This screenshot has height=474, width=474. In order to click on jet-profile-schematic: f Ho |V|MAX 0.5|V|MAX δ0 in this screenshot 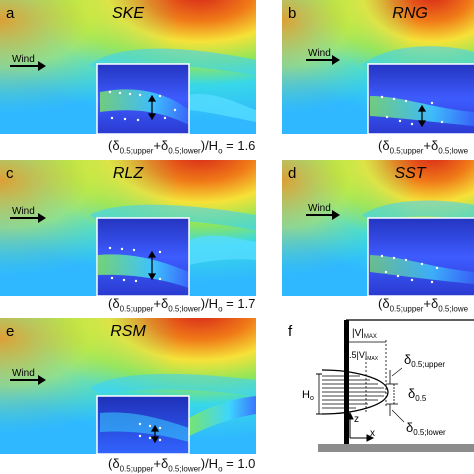, I will do `click(381, 385)`.